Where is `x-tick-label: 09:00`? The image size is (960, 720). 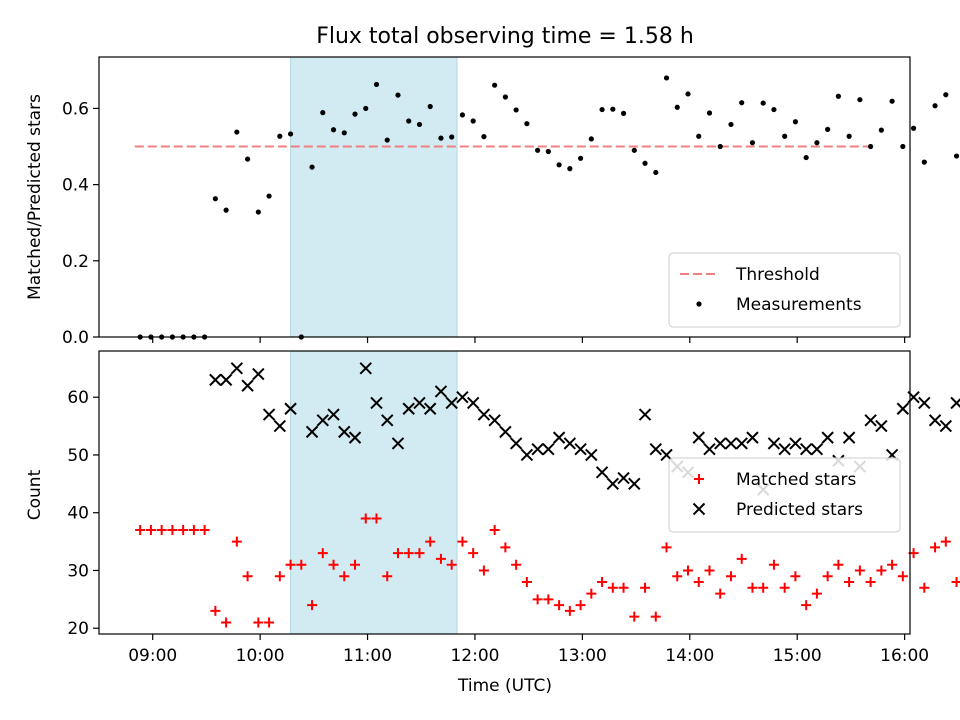
x-tick-label: 09:00 is located at coordinates (152, 656).